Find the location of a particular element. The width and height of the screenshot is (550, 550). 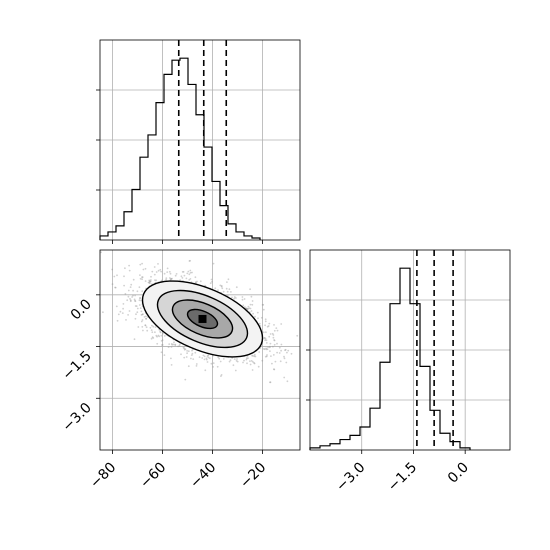

joint-frame is located at coordinates (200, 350).